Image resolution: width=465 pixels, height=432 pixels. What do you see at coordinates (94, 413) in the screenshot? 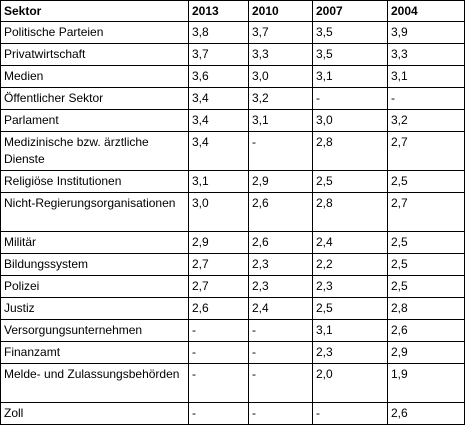
I see `sector-cell: Zoll` at bounding box center [94, 413].